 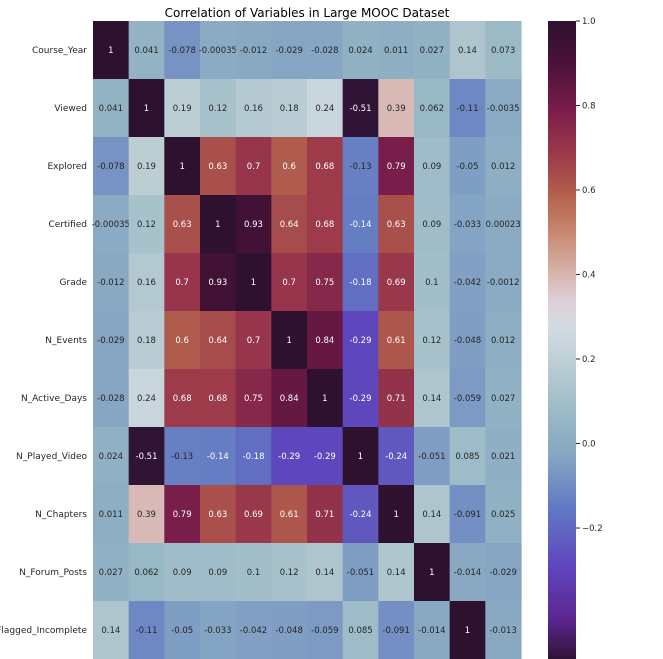 I want to click on cell-value-label: -0.51, so click(x=147, y=457).